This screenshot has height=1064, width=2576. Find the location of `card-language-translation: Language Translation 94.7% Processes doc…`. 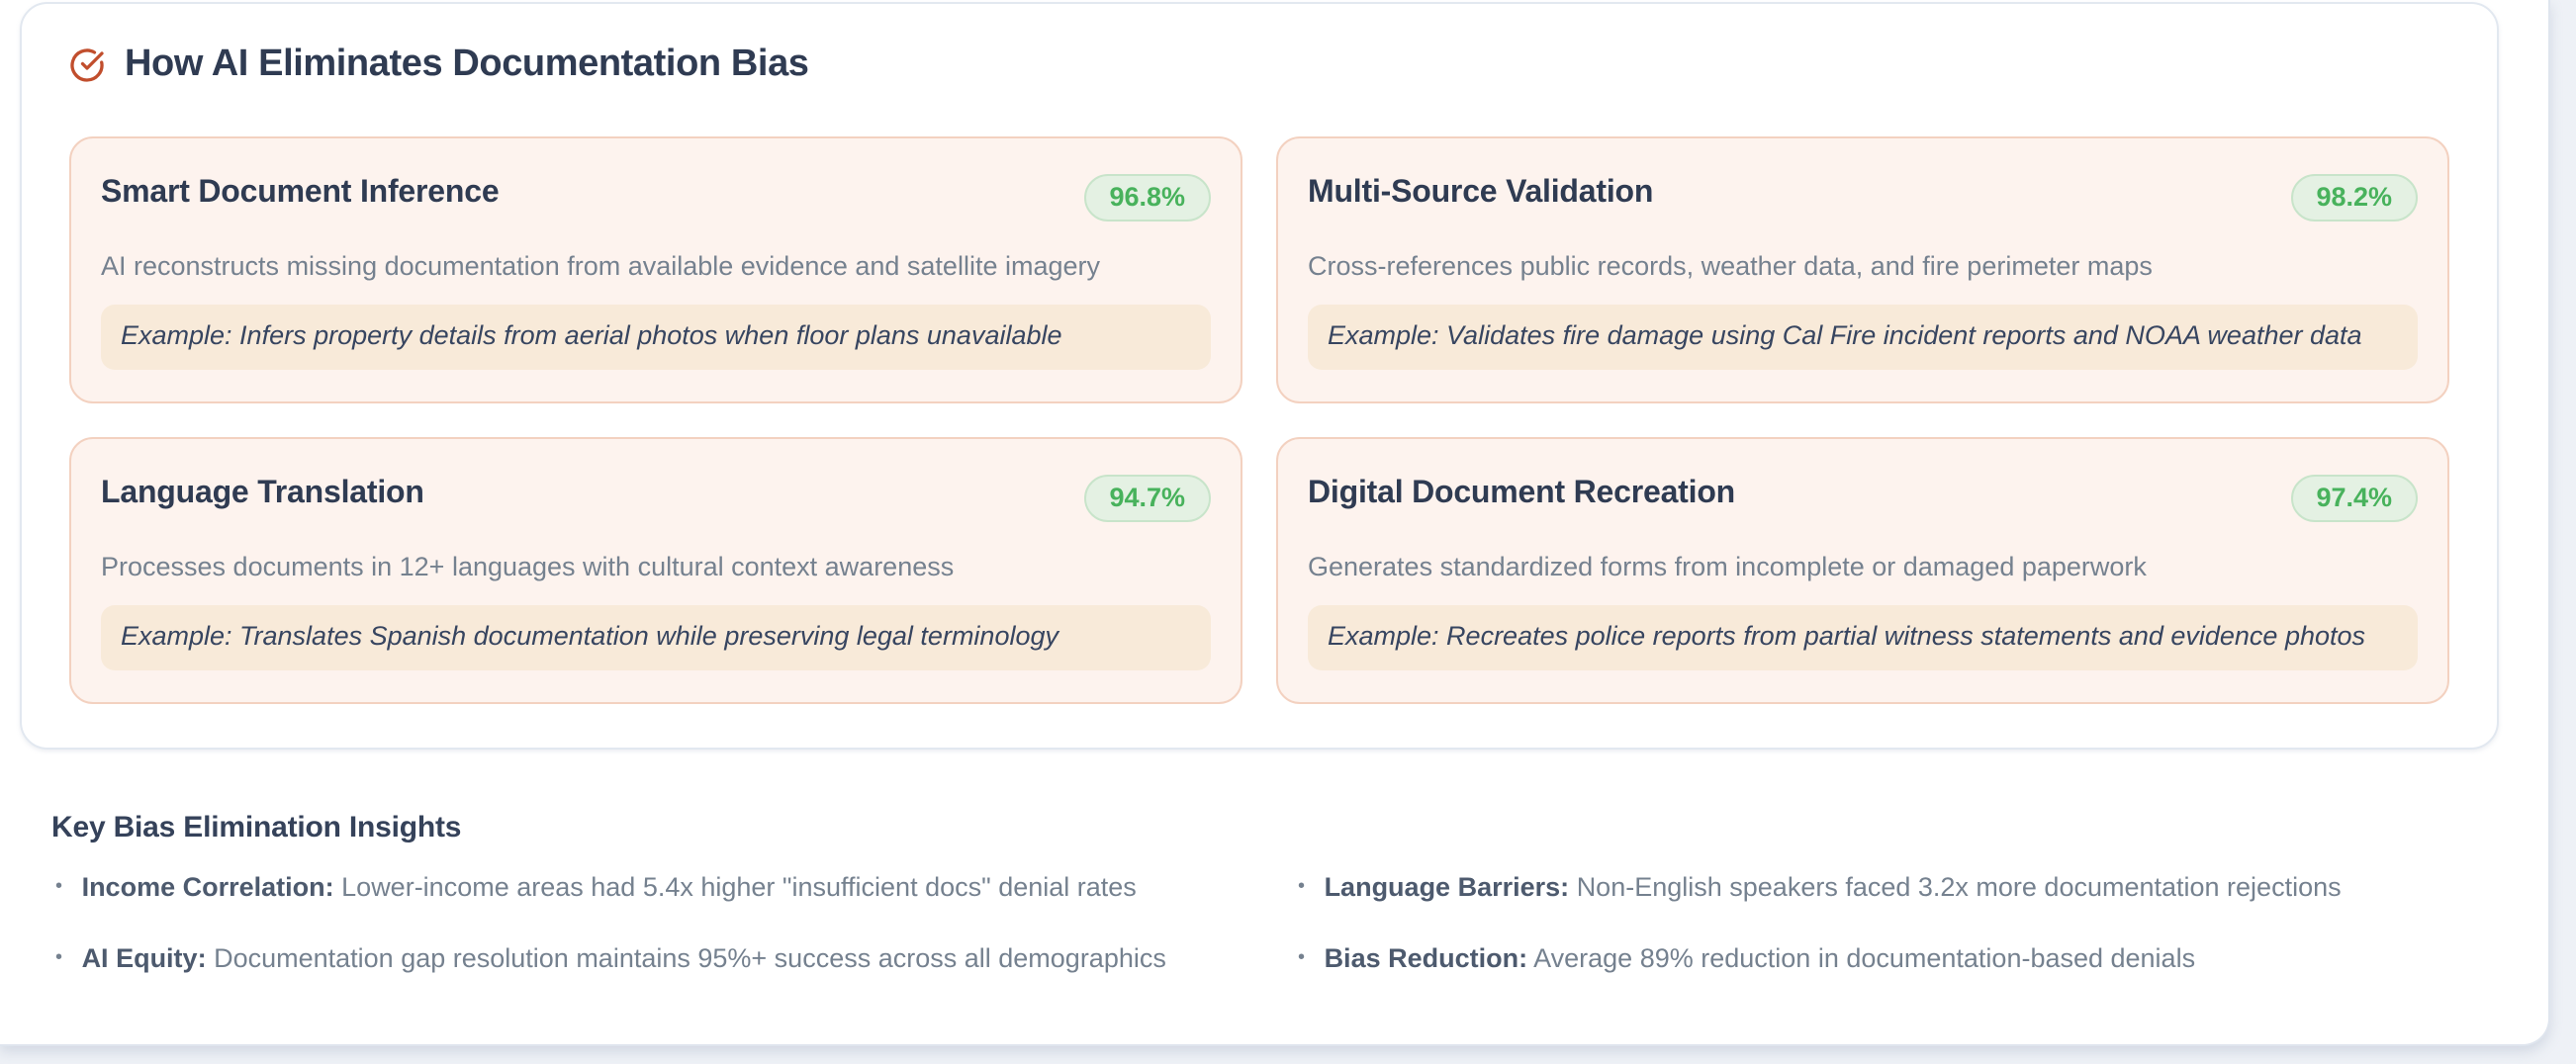

card-language-translation: Language Translation 94.7% Processes doc… is located at coordinates (655, 570).